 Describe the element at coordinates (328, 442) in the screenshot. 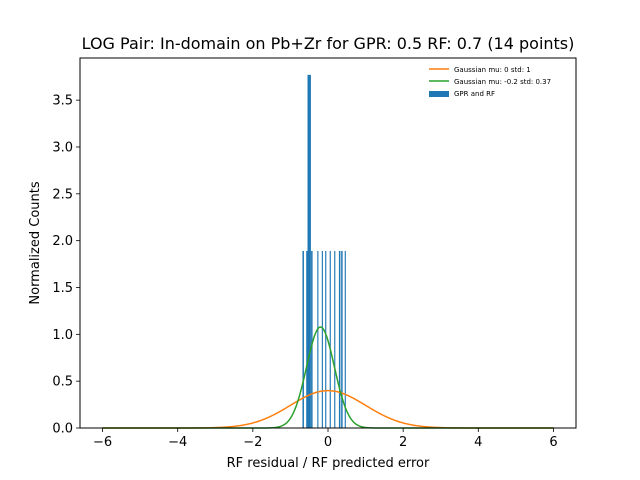

I see `x-tick-label: 0` at that location.